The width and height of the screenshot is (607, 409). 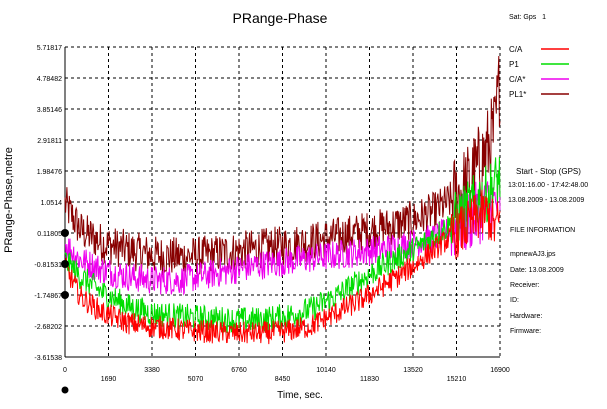 What do you see at coordinates (500, 370) in the screenshot?
I see `x-tick-label: 16900` at bounding box center [500, 370].